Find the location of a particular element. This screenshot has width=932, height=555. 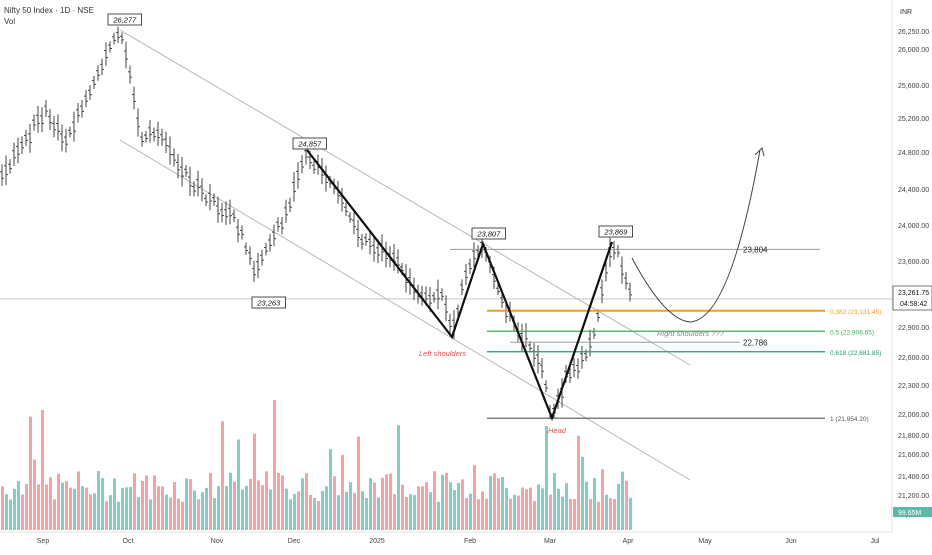

time-tick-label: Nov is located at coordinates (217, 541).